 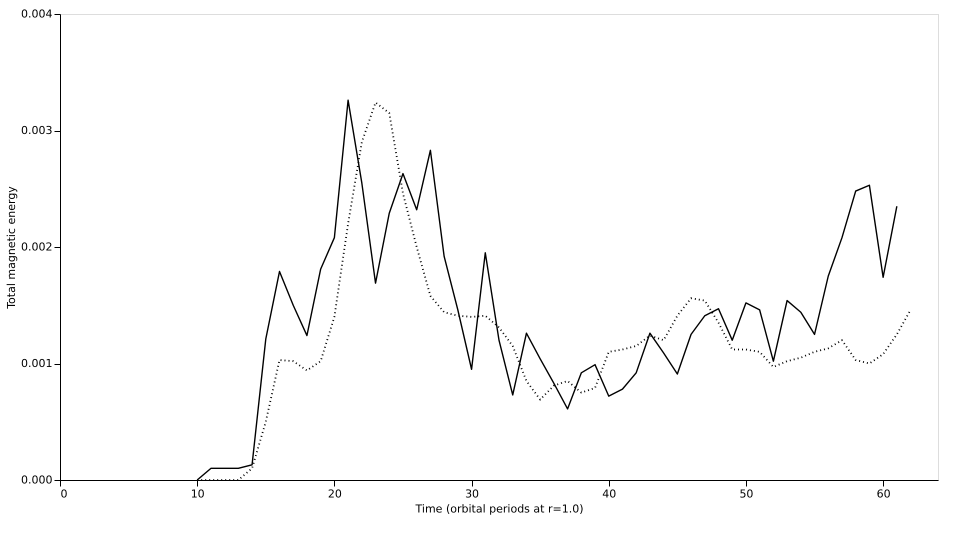 I want to click on y-tick-label: 0.001, so click(x=36, y=363).